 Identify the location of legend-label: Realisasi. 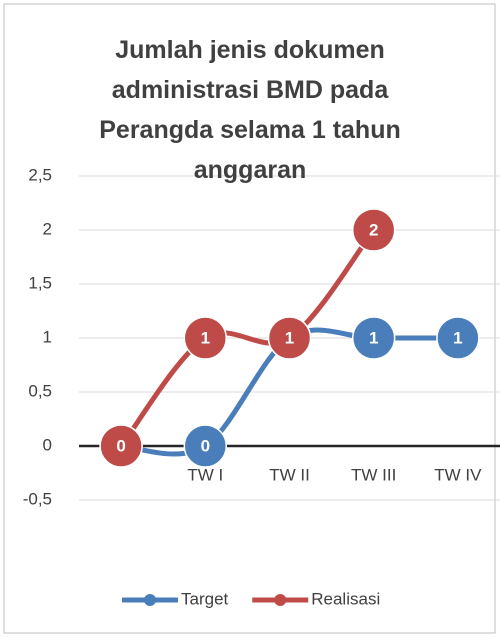
(345, 598).